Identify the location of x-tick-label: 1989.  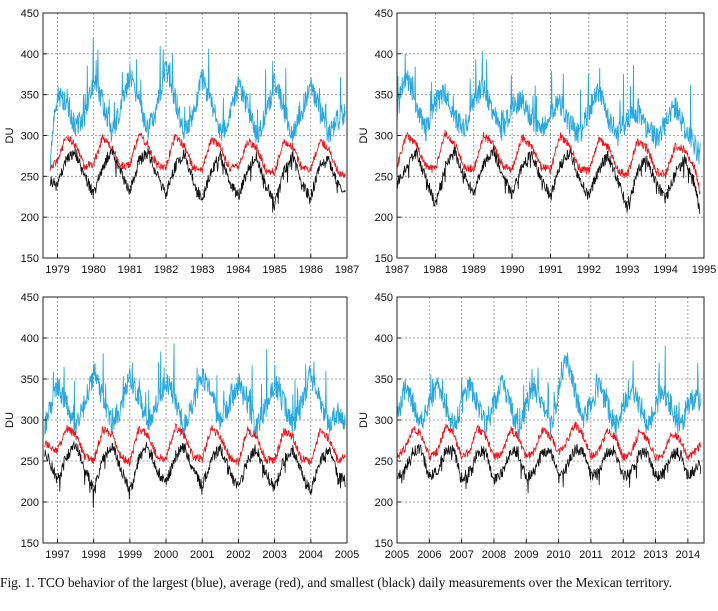
(474, 270).